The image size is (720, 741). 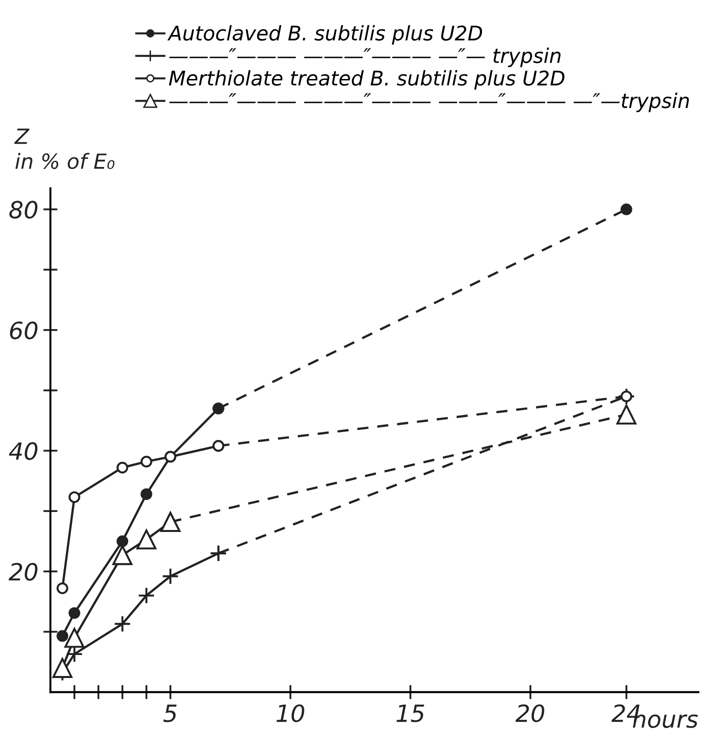 I want to click on y-tick-label: 80, so click(x=23, y=209).